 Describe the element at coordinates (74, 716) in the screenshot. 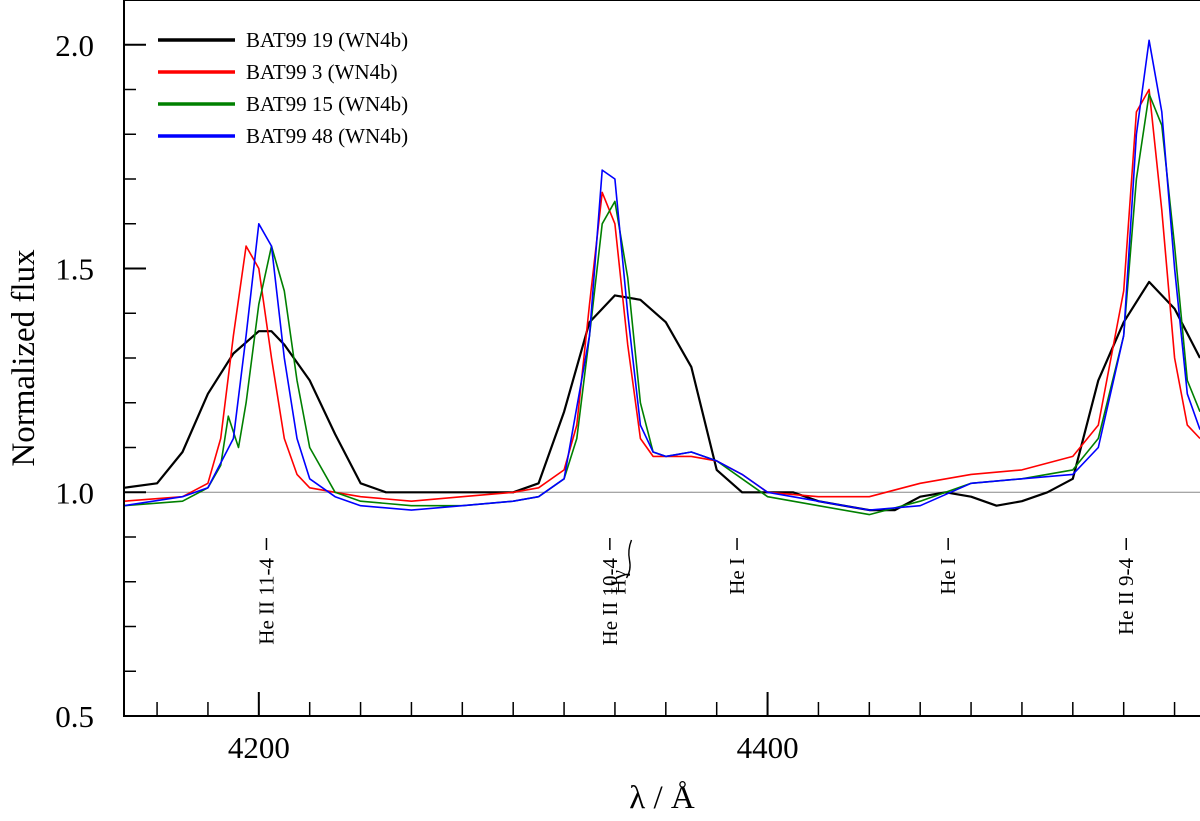

I see `y-tick-label: 0.5` at that location.